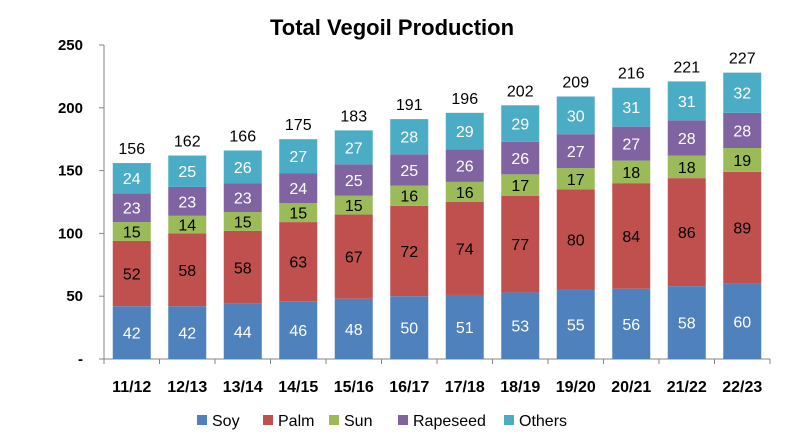  Describe the element at coordinates (543, 421) in the screenshot. I see `legend-label-others: Others` at that location.